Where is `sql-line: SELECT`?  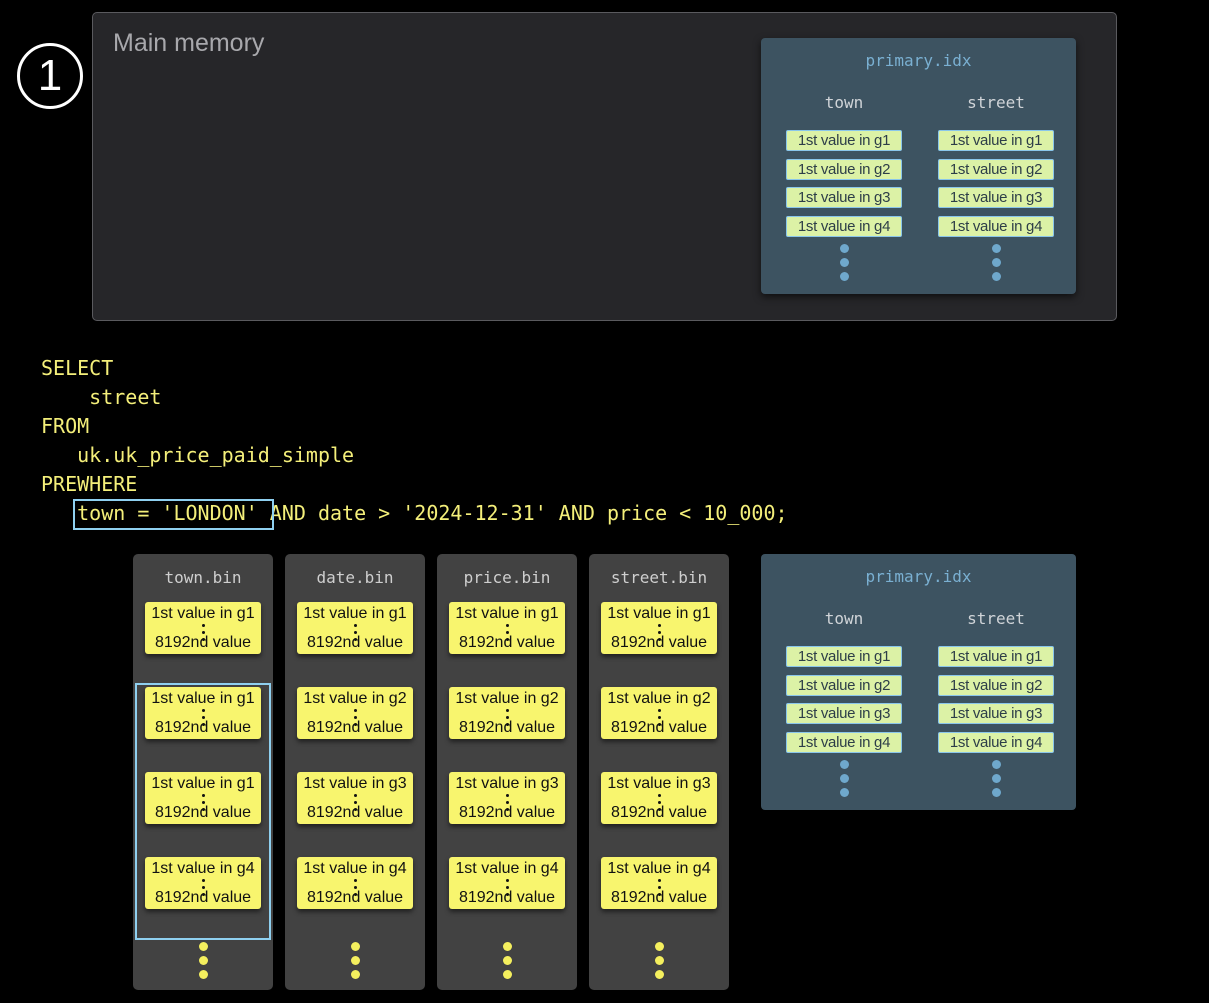 sql-line: SELECT is located at coordinates (77, 368).